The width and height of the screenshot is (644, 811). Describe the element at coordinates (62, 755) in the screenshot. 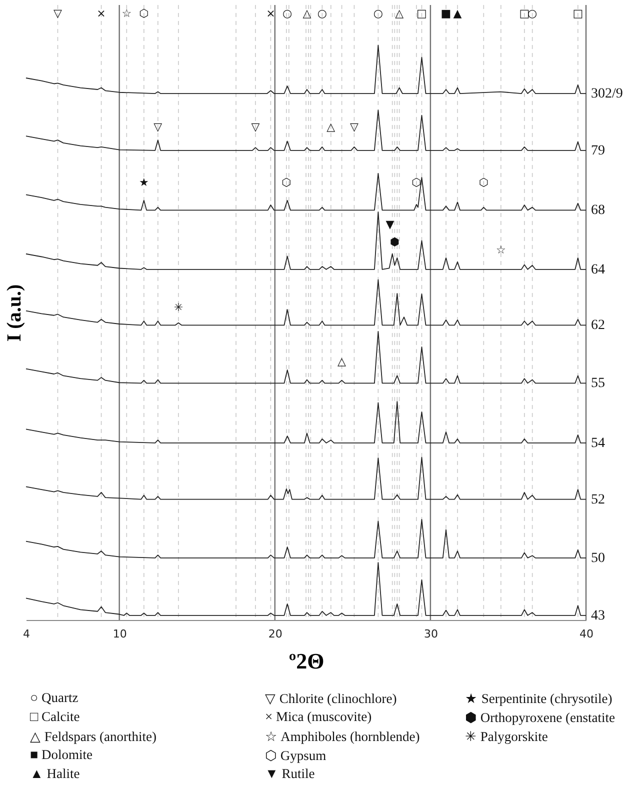

I see `text: ■ Dolomite` at that location.